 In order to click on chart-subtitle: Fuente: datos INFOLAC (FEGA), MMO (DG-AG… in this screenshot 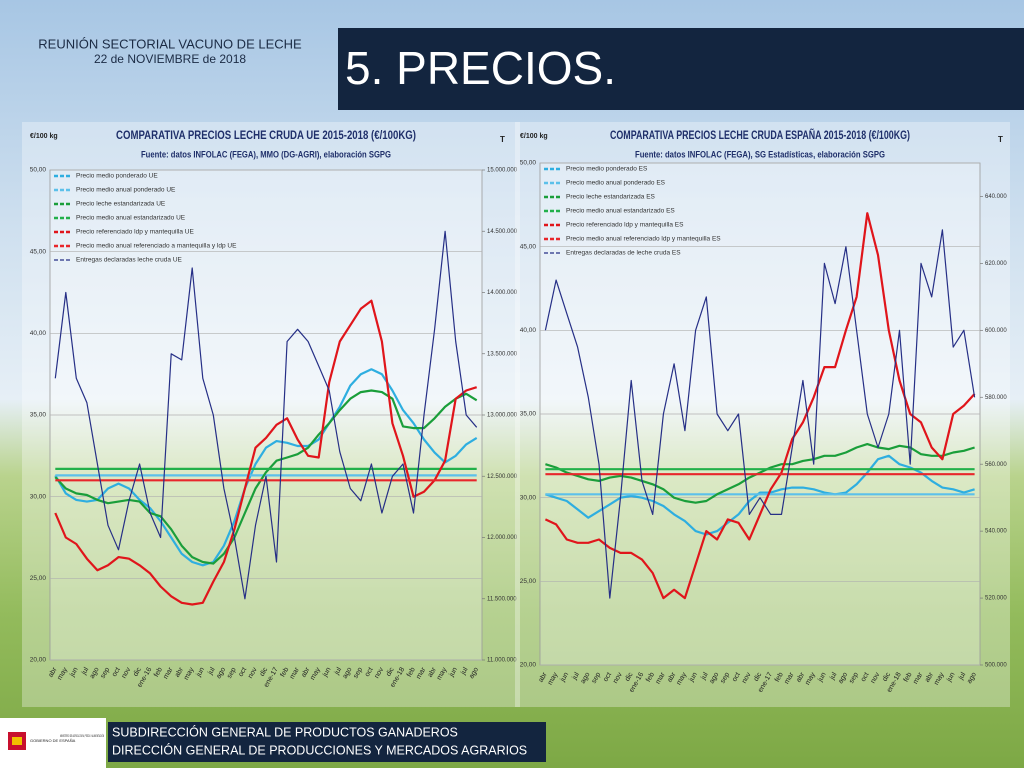, I will do `click(266, 154)`.